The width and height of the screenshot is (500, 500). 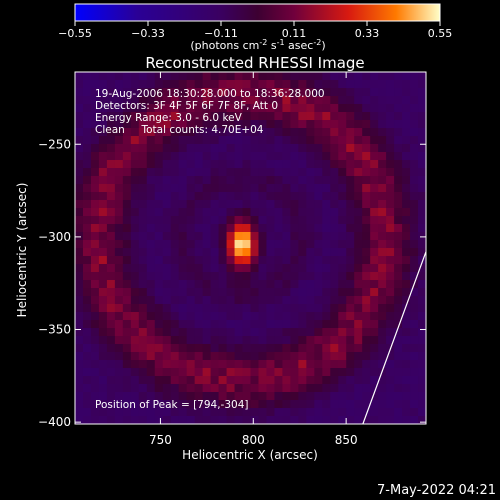 What do you see at coordinates (179, 130) in the screenshot?
I see `annotation-clean: Clean Total counts: 4.70E+04` at bounding box center [179, 130].